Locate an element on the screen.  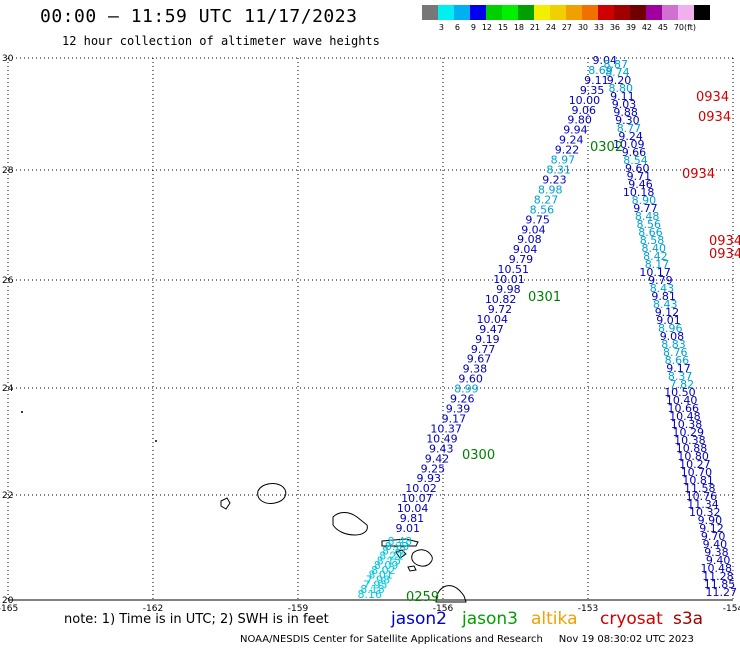
color-scale-label: 45 is located at coordinates (662, 27).